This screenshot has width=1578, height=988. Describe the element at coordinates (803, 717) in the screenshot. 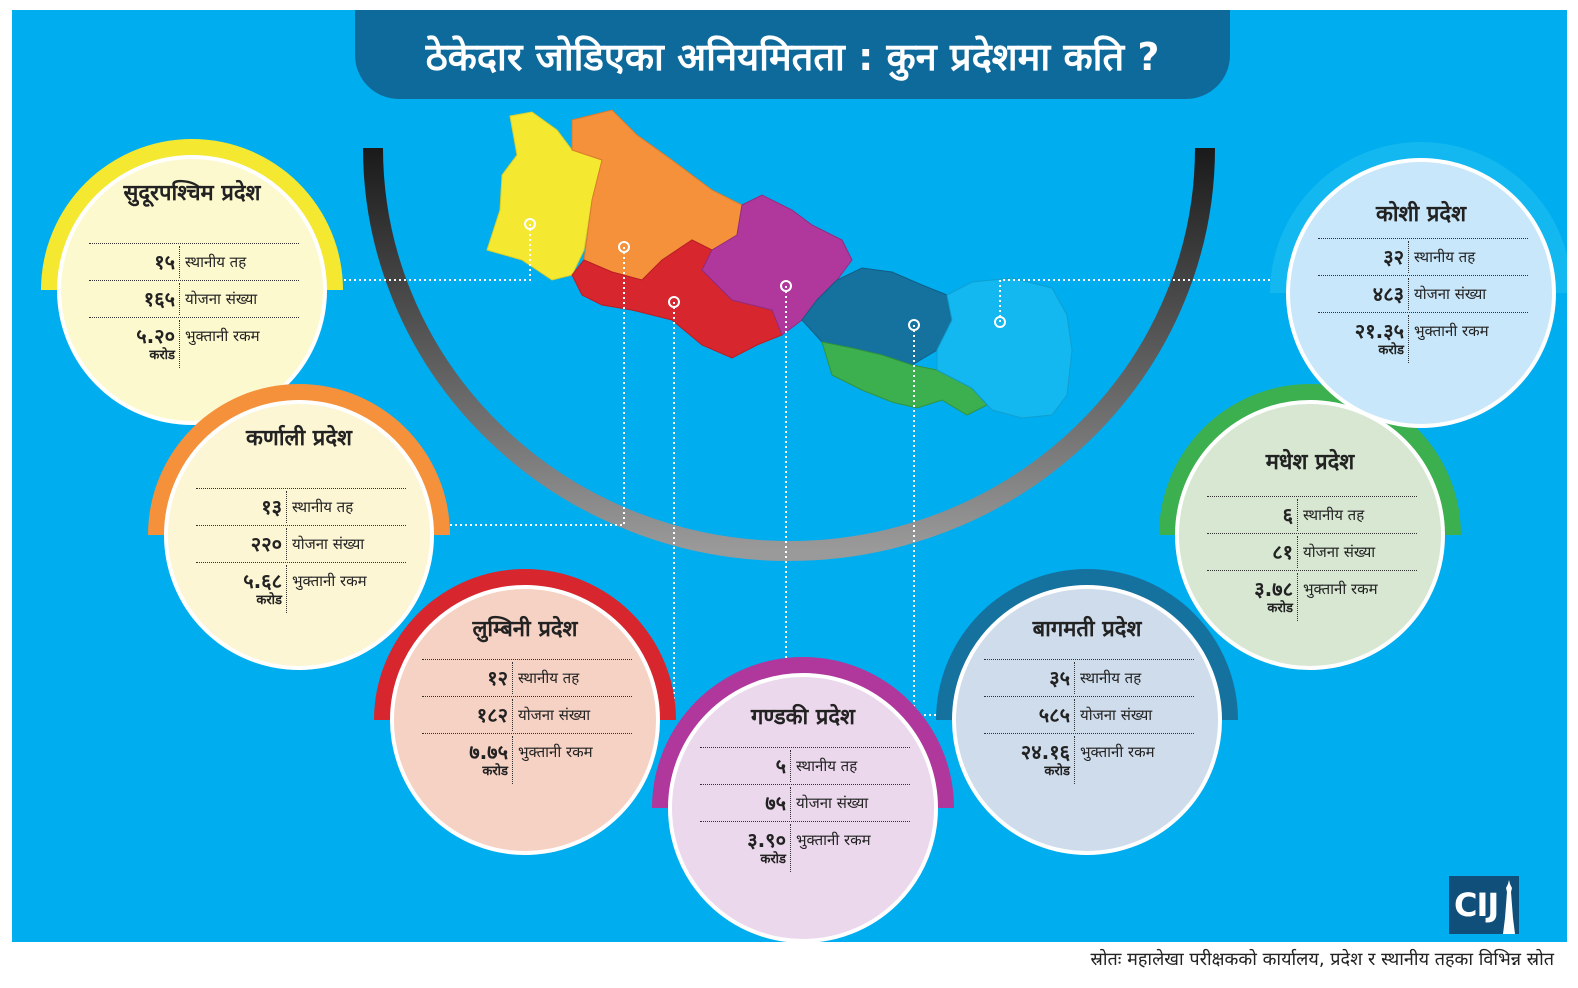

I see `province-name: गण्डकी प्रदेश` at that location.